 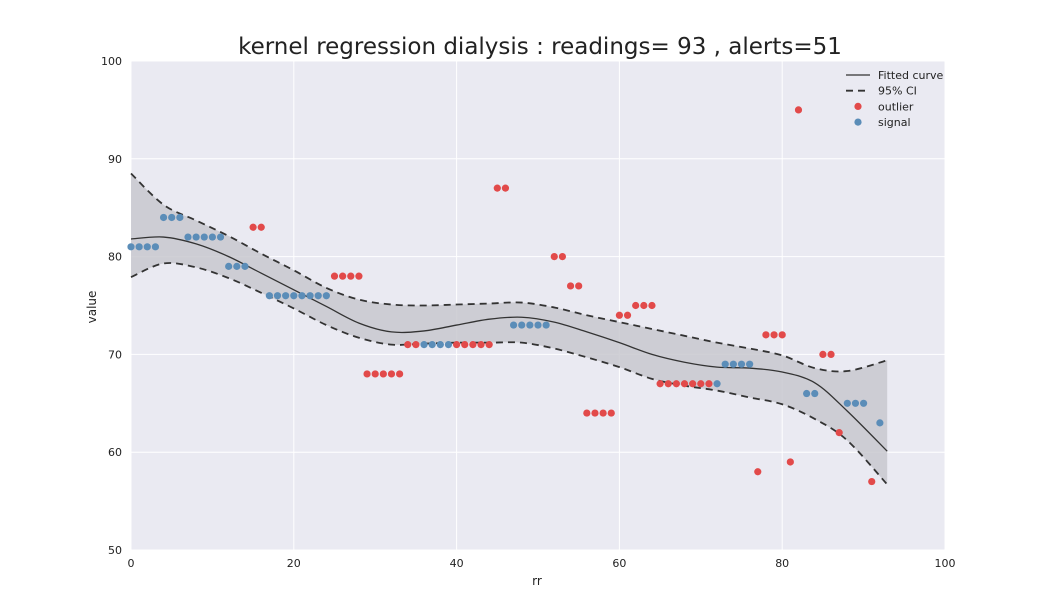 What do you see at coordinates (896, 106) in the screenshot?
I see `legend-label: outlier` at bounding box center [896, 106].